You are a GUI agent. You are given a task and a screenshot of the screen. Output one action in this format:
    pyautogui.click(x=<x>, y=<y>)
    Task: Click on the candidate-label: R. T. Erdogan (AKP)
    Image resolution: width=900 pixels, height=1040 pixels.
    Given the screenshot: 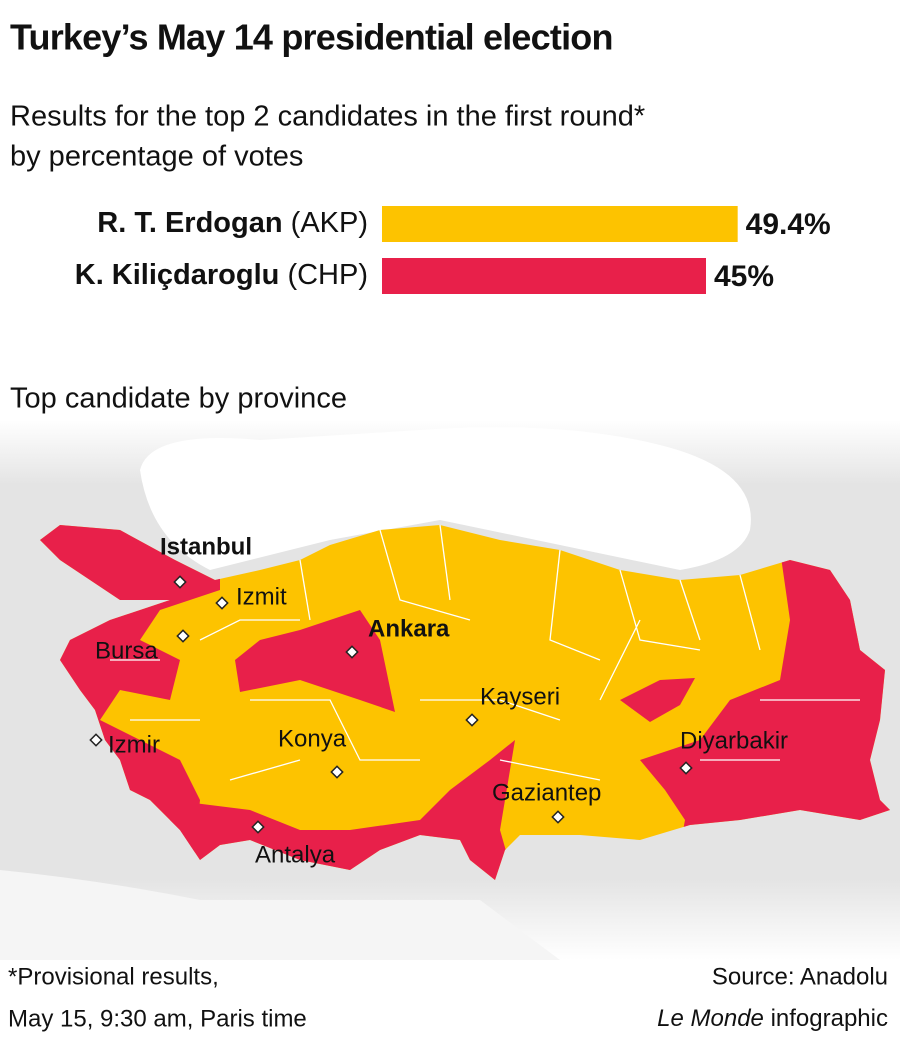 What is the action you would take?
    pyautogui.click(x=232, y=223)
    